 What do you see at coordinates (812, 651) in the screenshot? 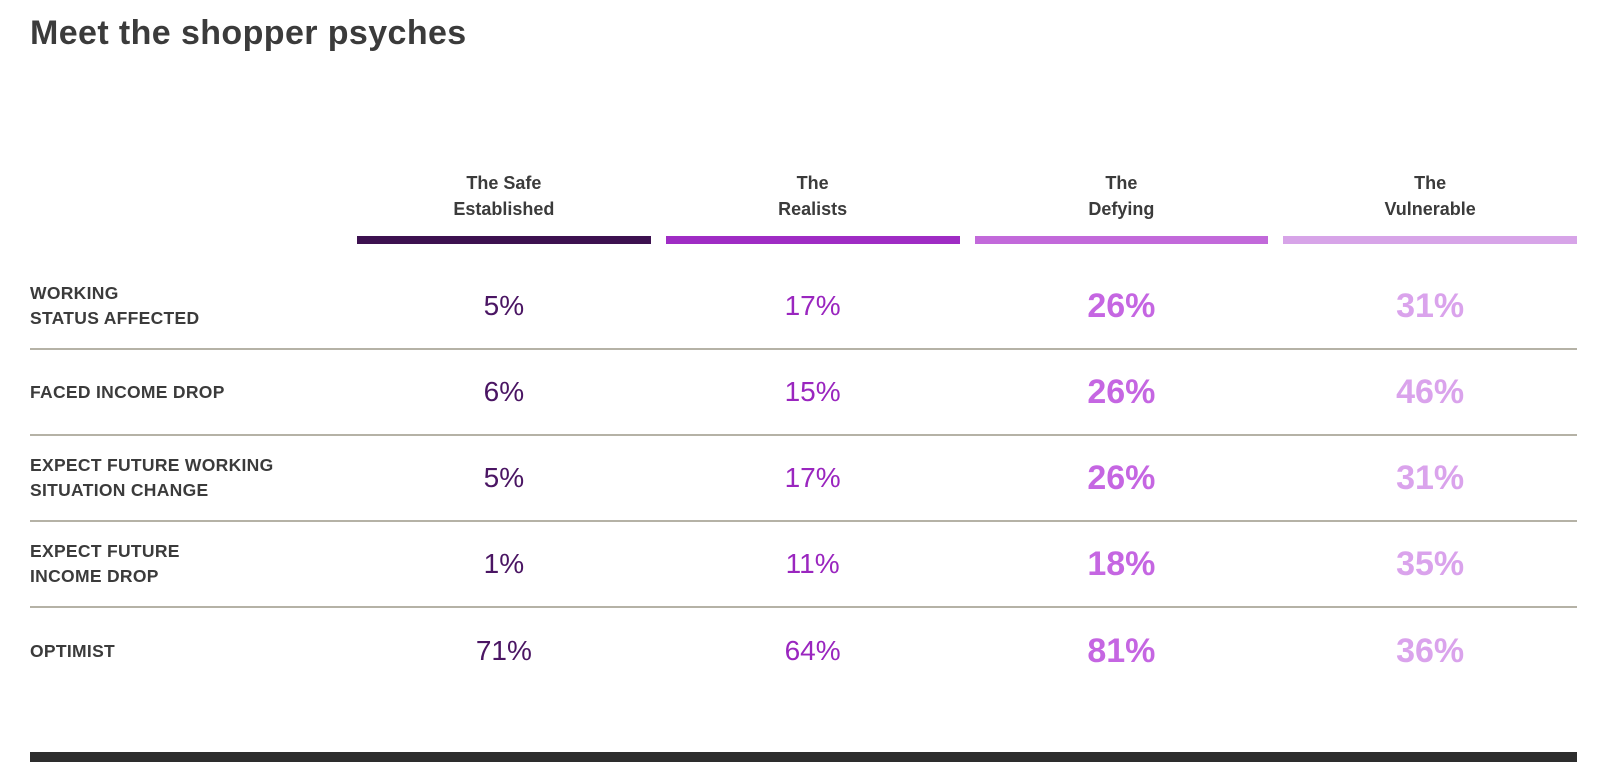
I see `value-cell: 64%` at bounding box center [812, 651].